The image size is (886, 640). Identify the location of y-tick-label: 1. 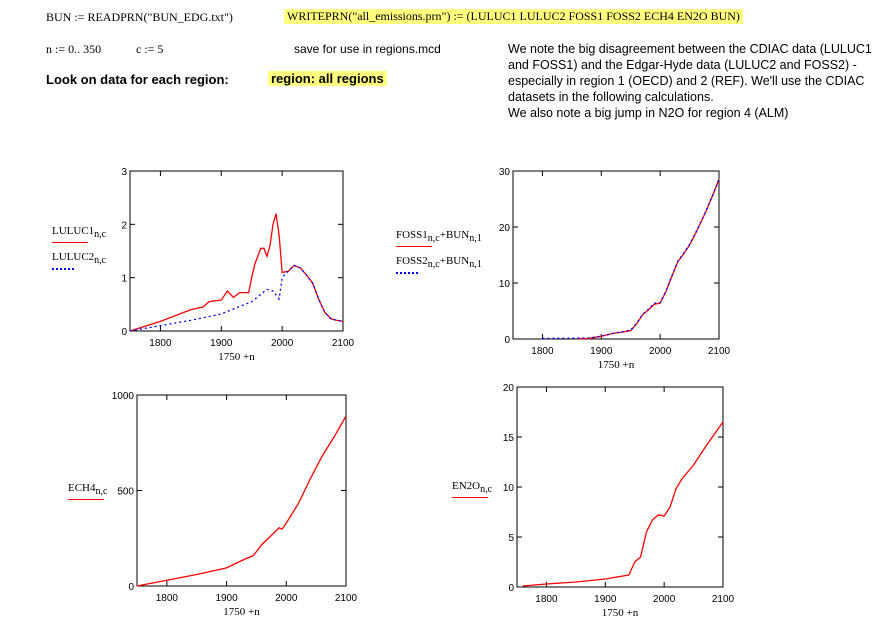
(124, 279).